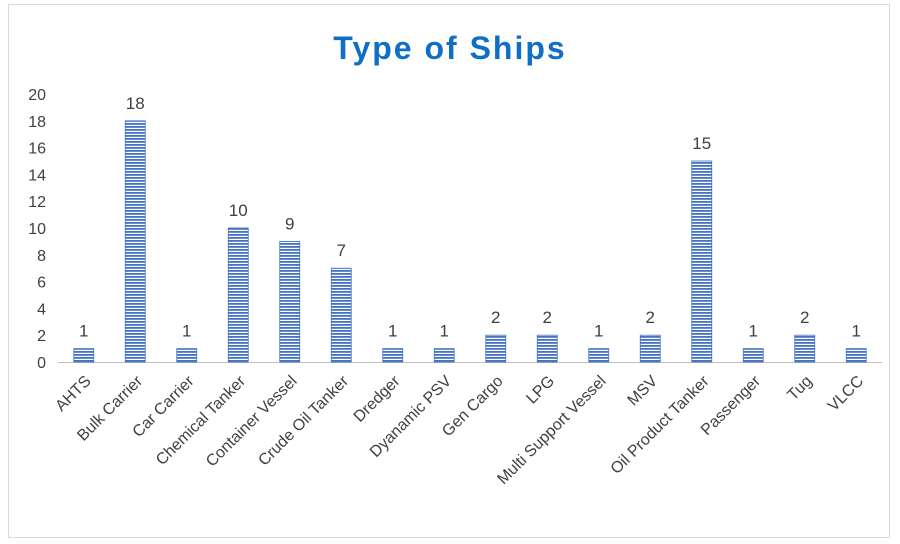 The image size is (900, 544). Describe the element at coordinates (341, 250) in the screenshot. I see `data-label: 7` at that location.